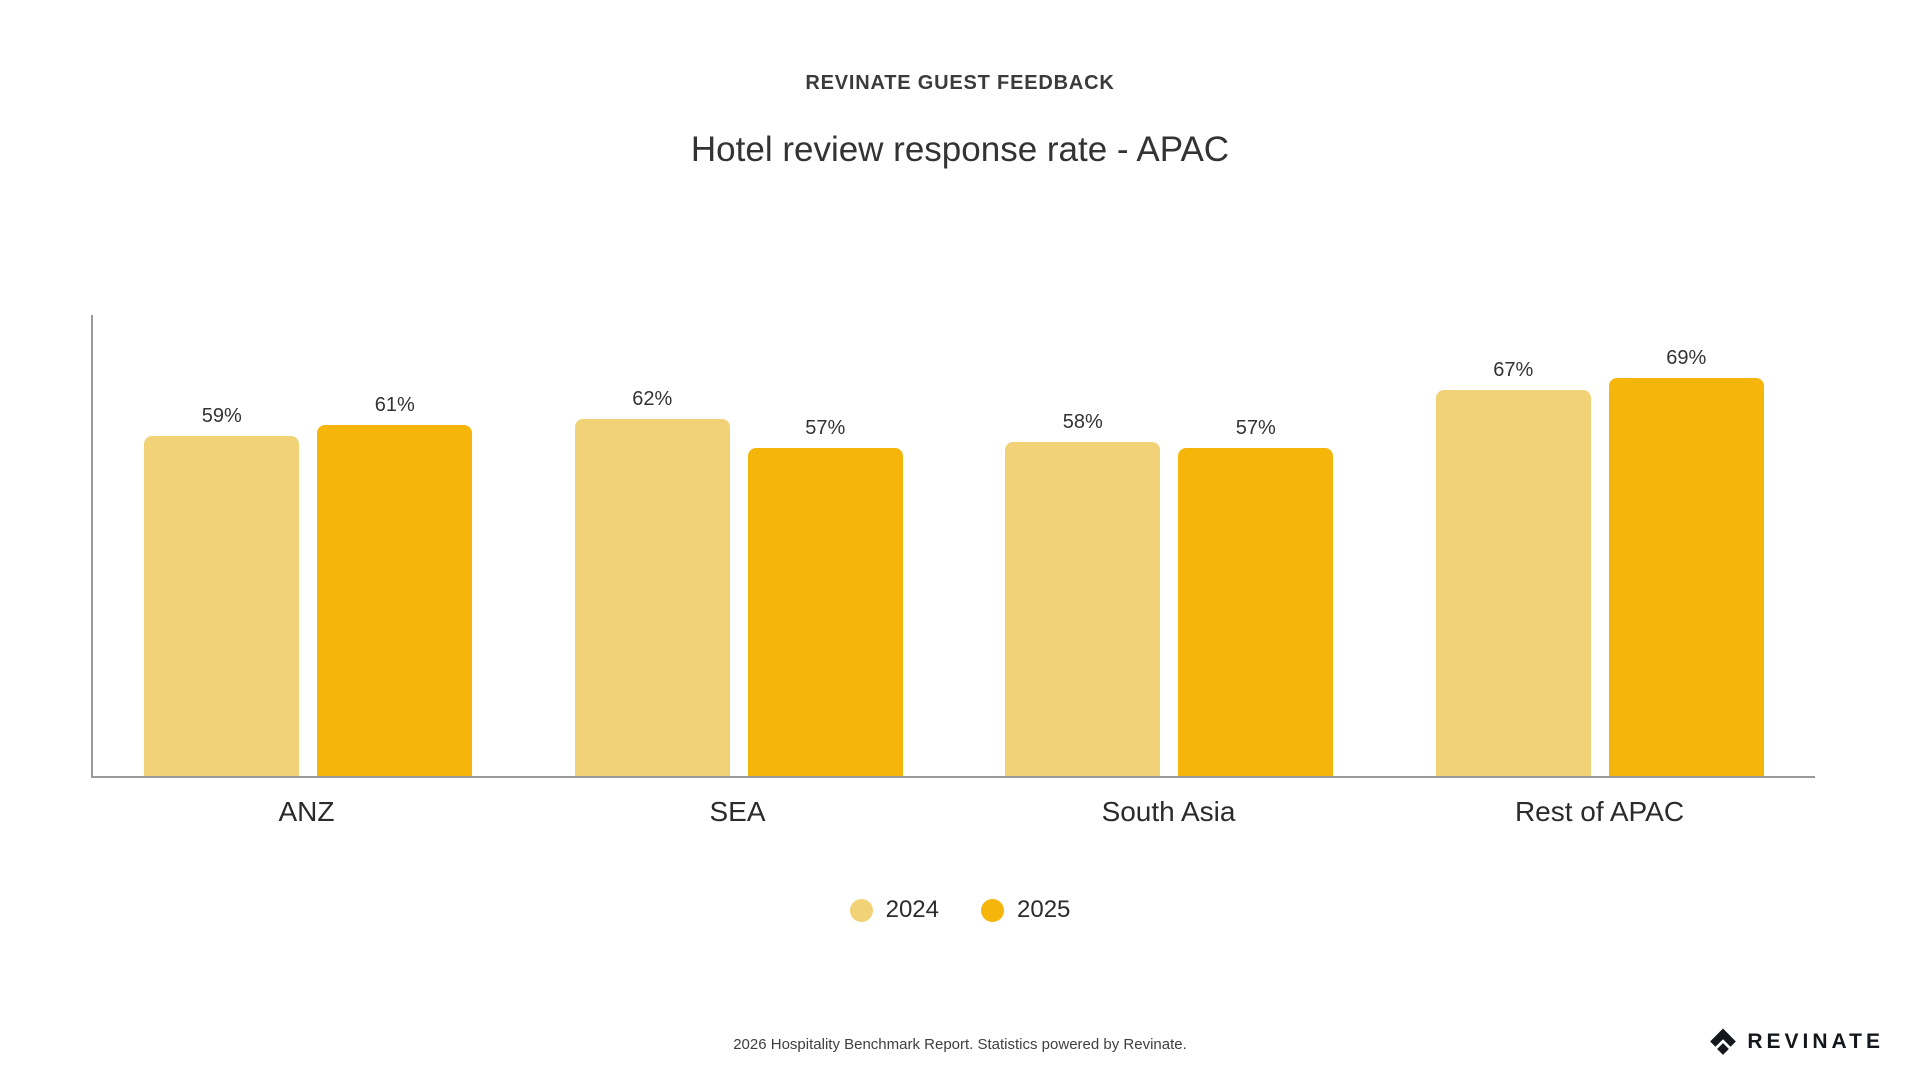 This screenshot has width=1920, height=1080. What do you see at coordinates (737, 811) in the screenshot?
I see `category-label: SEA` at bounding box center [737, 811].